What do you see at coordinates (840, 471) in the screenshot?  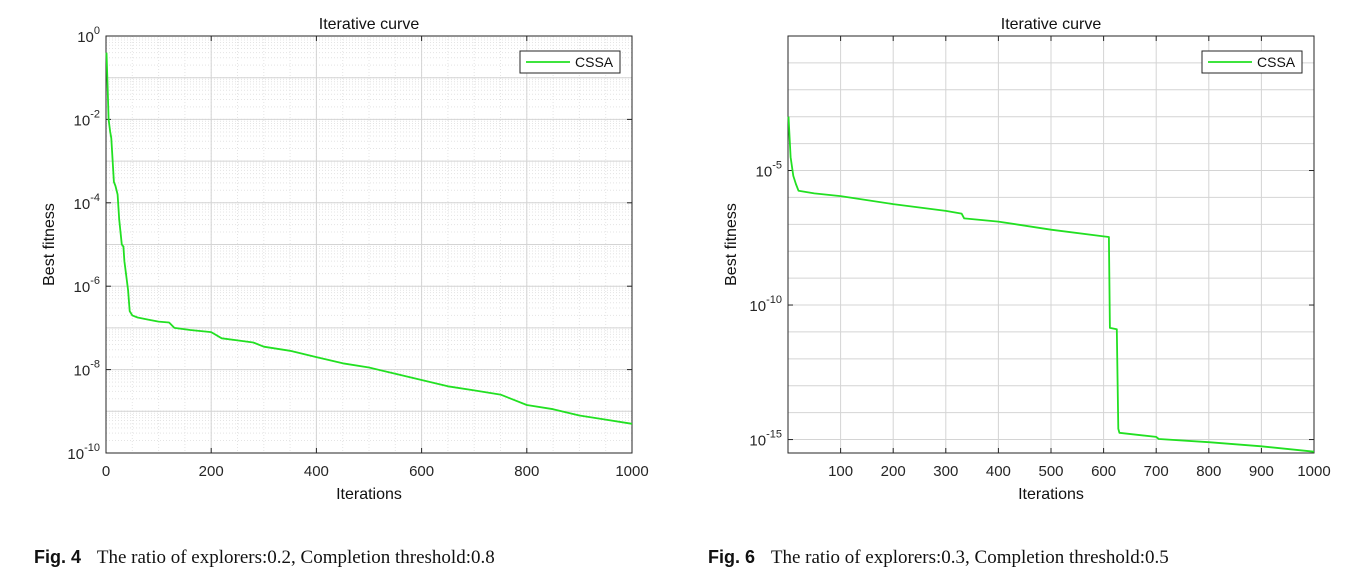 I see `x-tick-label: 100` at bounding box center [840, 471].